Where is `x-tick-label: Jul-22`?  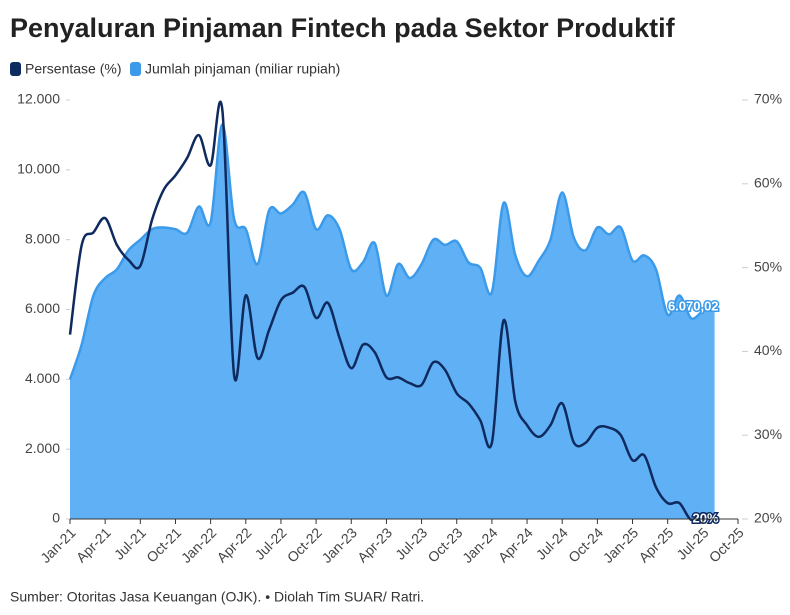
x-tick-label: Jul-22 is located at coordinates (270, 543).